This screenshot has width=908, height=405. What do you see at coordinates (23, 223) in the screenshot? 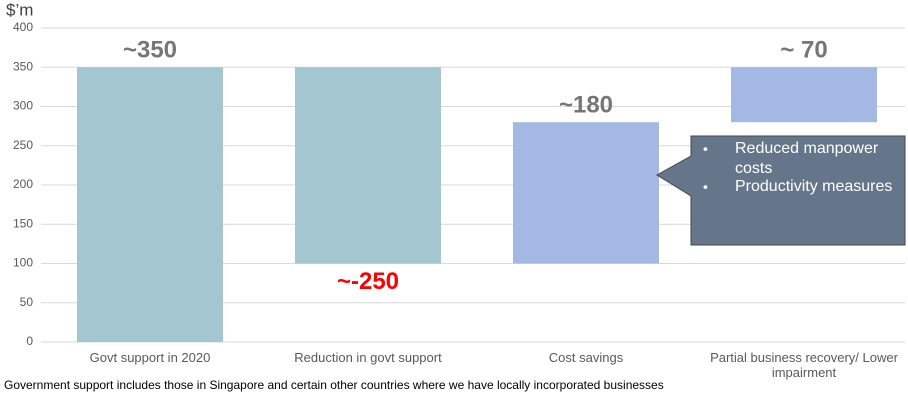
I see `y-tick-label: 150` at bounding box center [23, 223].